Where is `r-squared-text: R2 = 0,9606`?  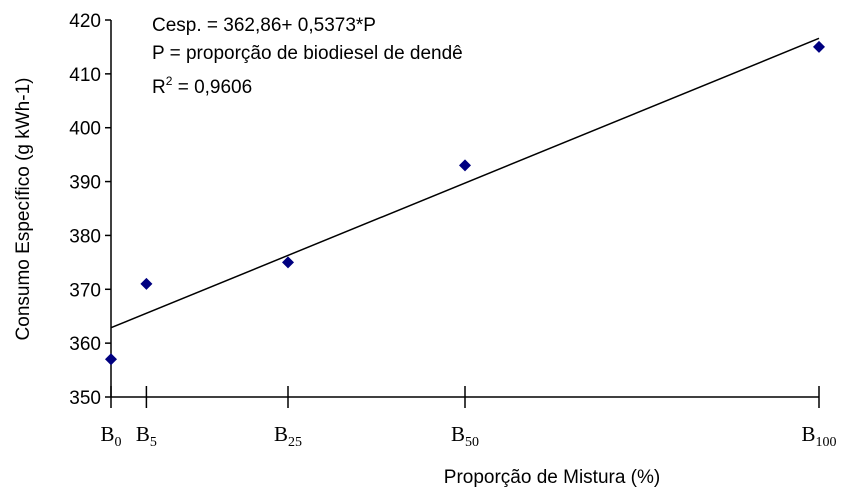 r-squared-text: R2 = 0,9606 is located at coordinates (202, 86).